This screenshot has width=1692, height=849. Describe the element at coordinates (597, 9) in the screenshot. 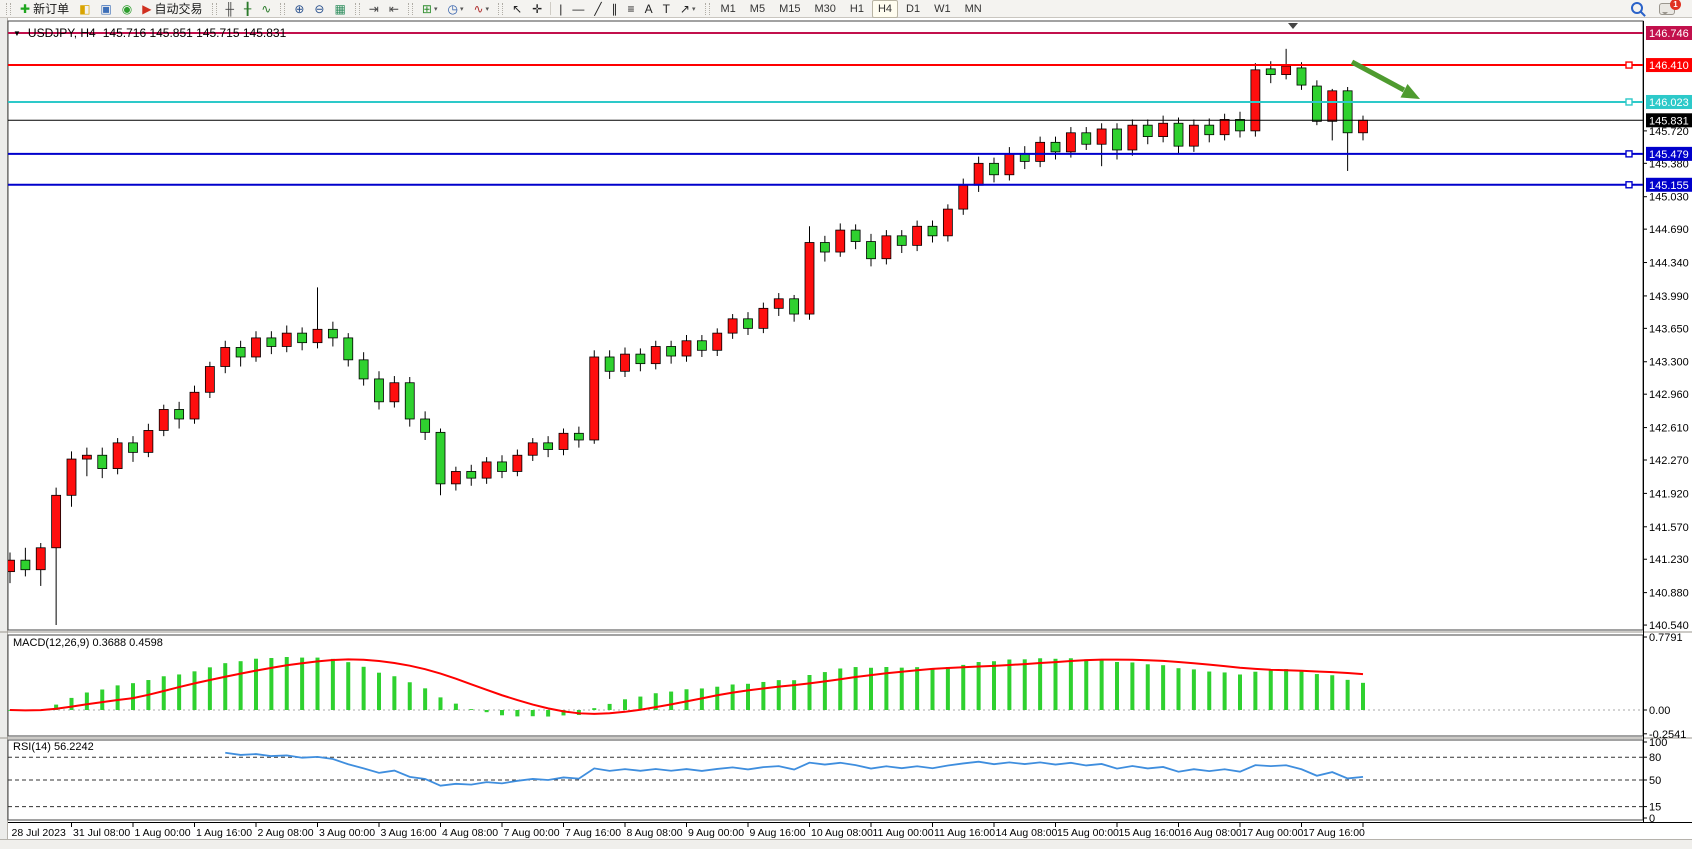

I see `trendline-button: ╱` at that location.